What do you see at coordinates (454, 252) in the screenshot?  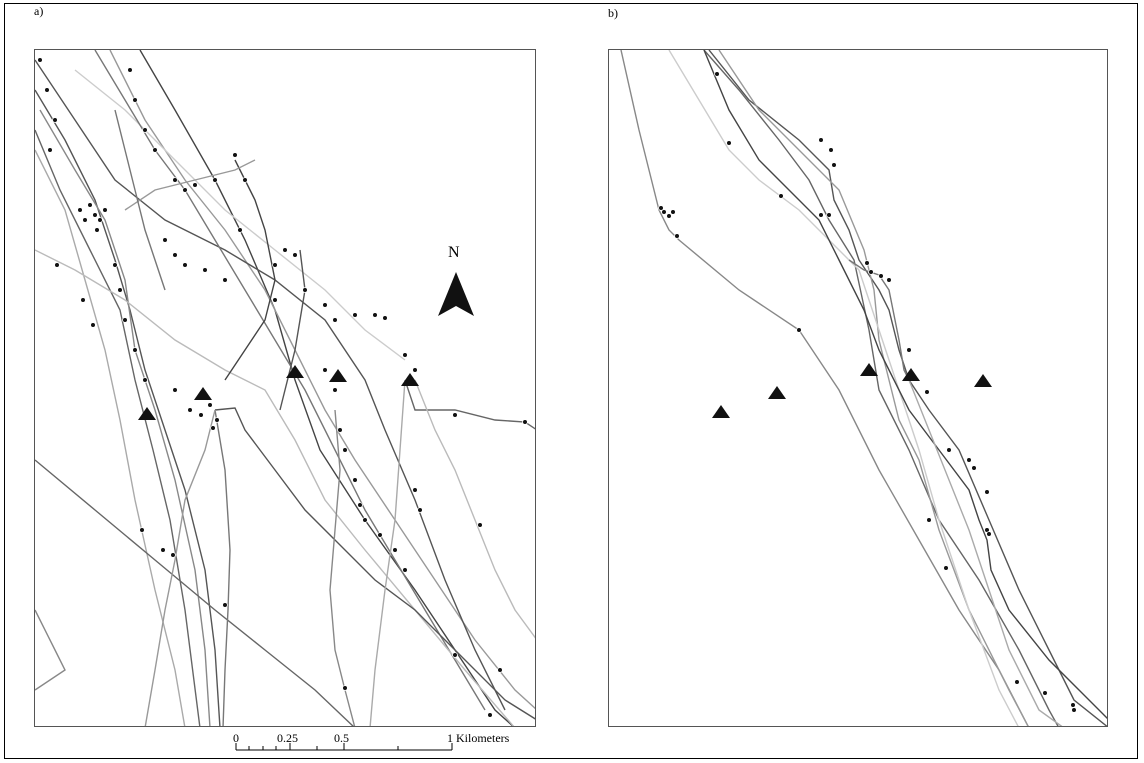 I see `north-arrow-label: N` at bounding box center [454, 252].